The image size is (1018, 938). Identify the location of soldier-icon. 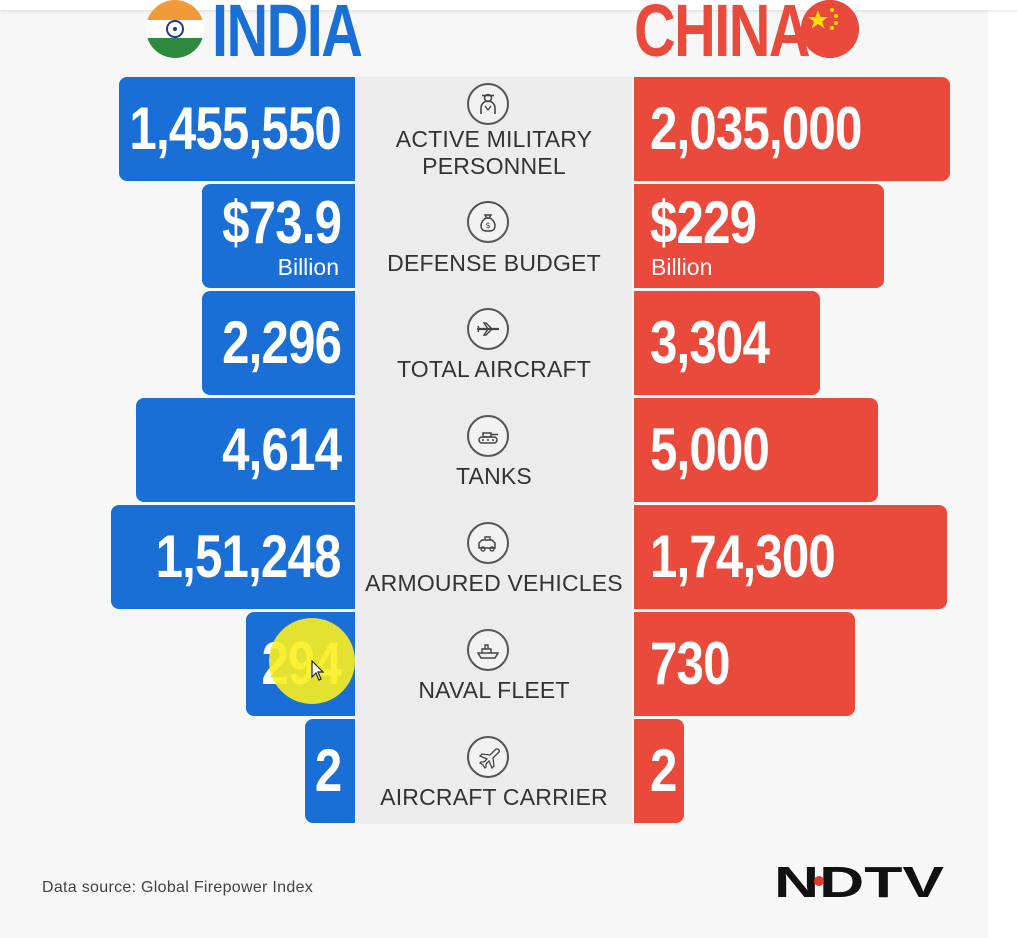
(488, 104).